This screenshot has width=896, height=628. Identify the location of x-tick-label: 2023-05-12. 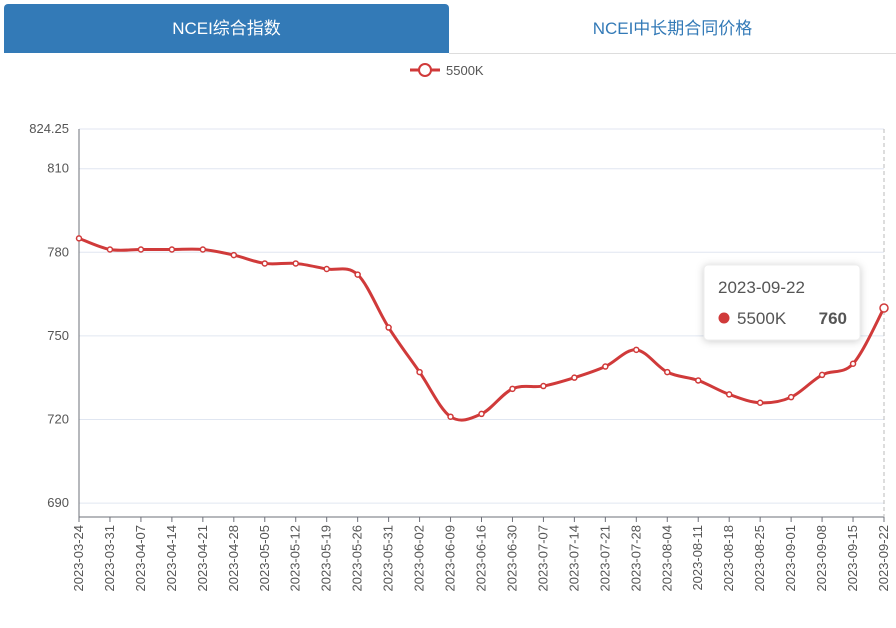
(295, 558).